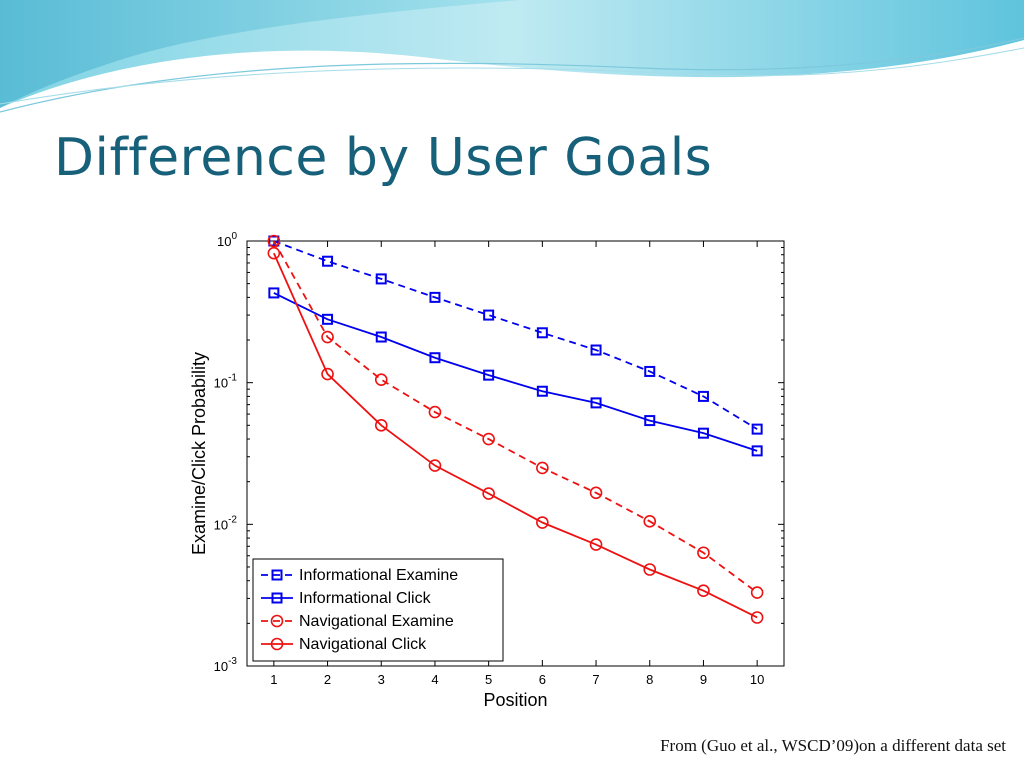 The height and width of the screenshot is (768, 1024). What do you see at coordinates (757, 679) in the screenshot?
I see `x-tick-label: 10` at bounding box center [757, 679].